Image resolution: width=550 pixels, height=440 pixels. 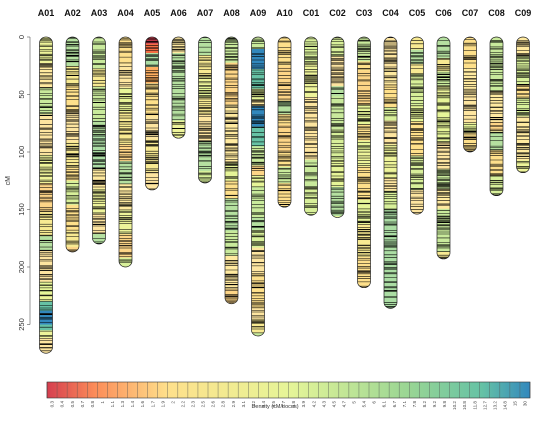 What do you see at coordinates (354, 402) in the screenshot?
I see `legend-tick-label: 5` at bounding box center [354, 402].